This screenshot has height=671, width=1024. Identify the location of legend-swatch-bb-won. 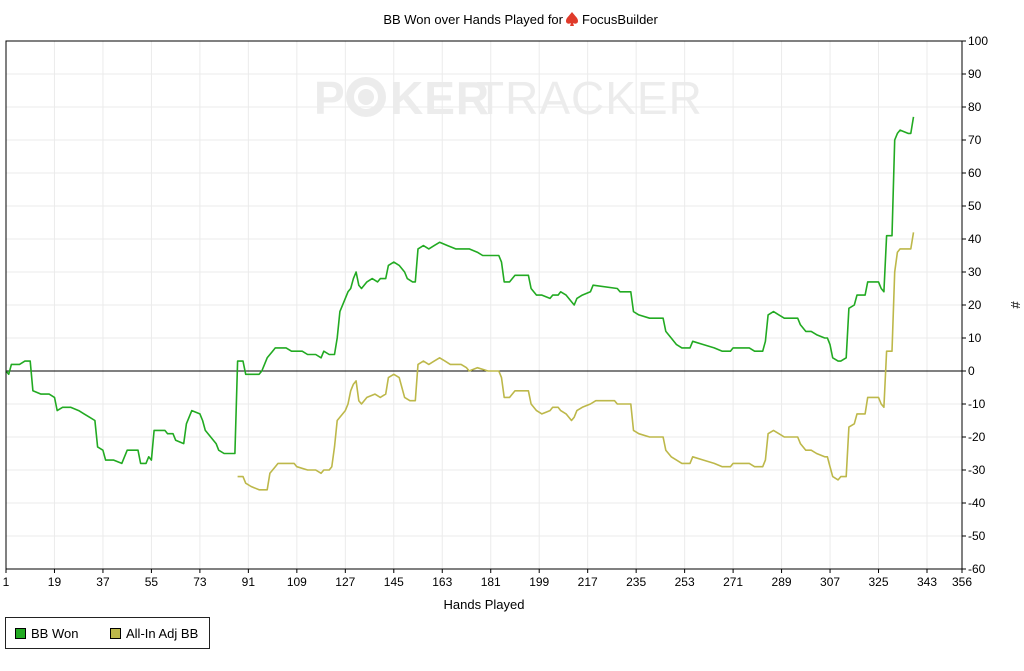
(20, 633).